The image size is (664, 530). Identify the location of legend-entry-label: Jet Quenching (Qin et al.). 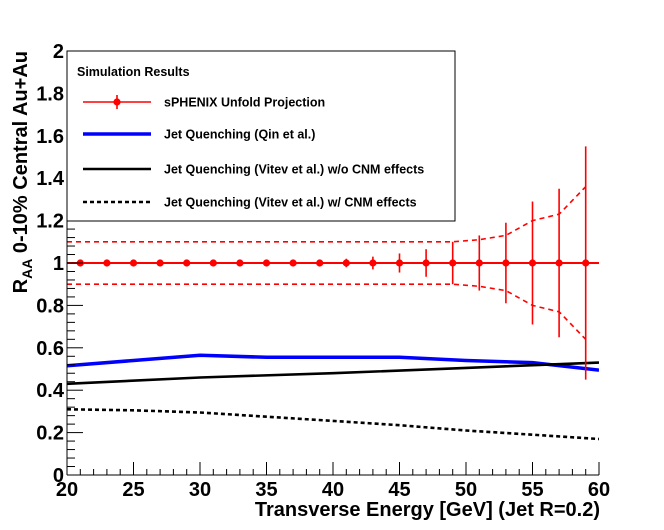
(239, 135).